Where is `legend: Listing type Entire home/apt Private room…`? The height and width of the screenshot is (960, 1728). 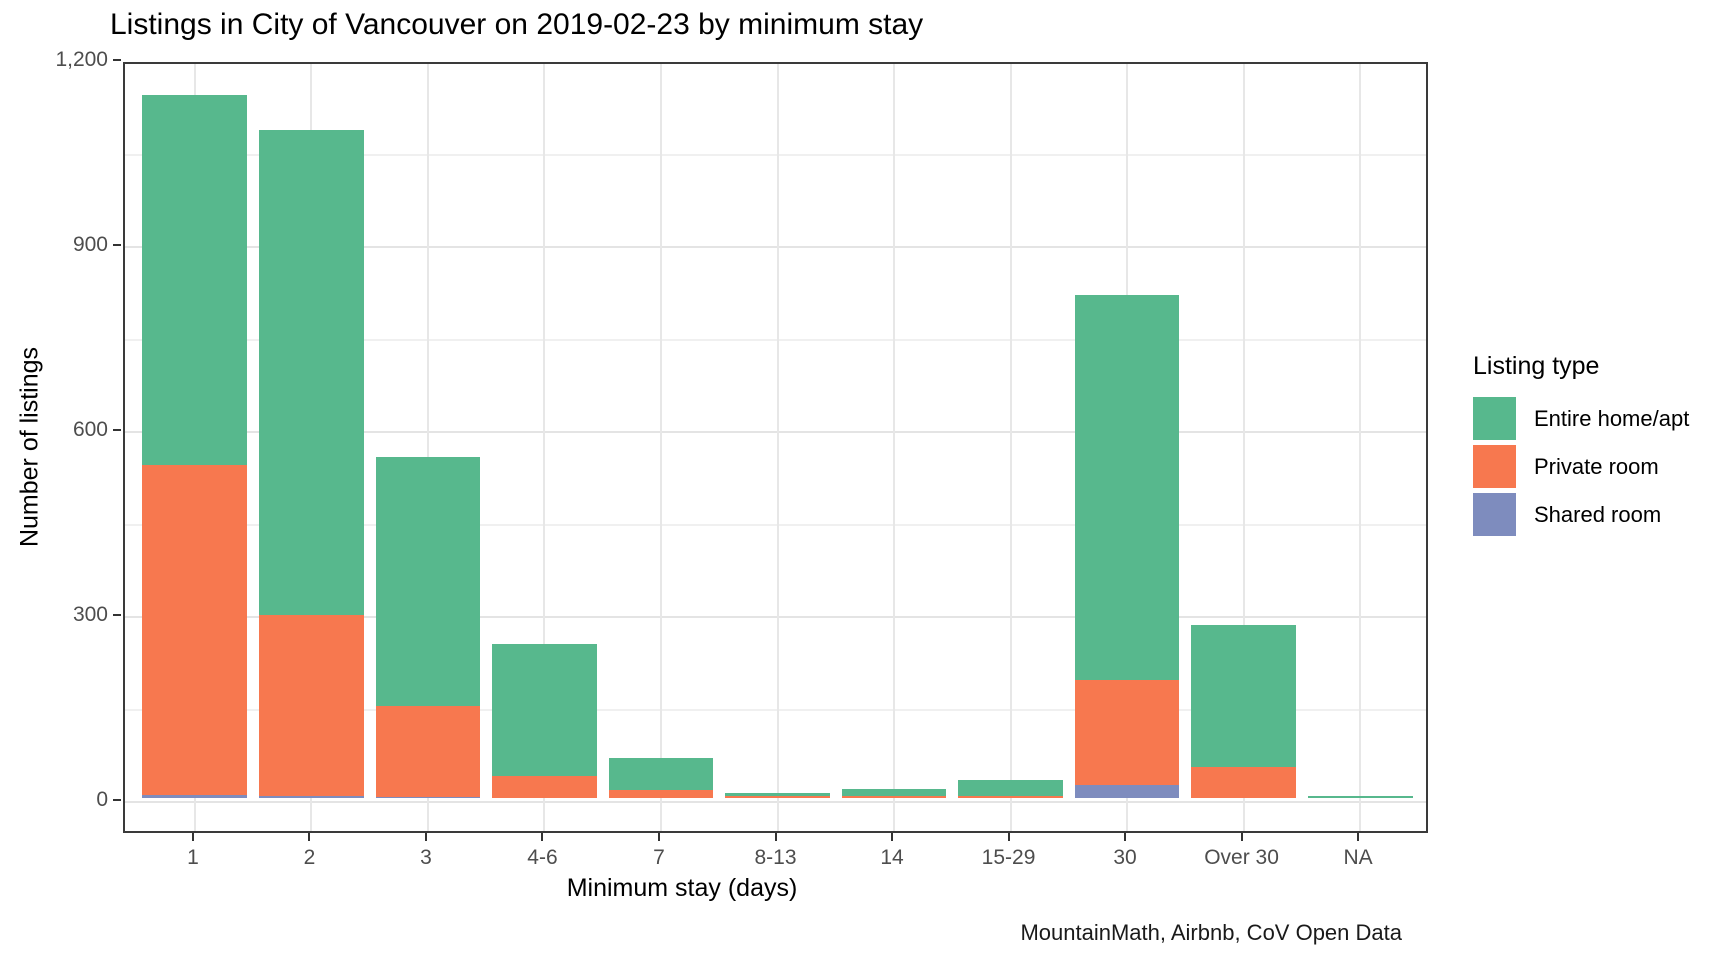
legend: Listing type Entire home/apt Private room… is located at coordinates (1581, 446).